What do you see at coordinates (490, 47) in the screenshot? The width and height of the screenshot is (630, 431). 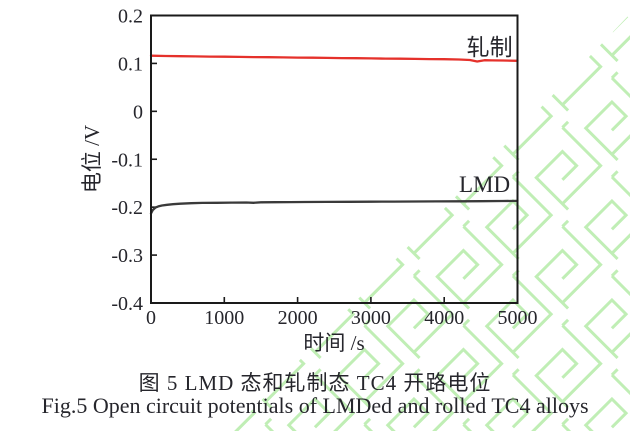 I see `series-label-rolled: 轧制` at bounding box center [490, 47].